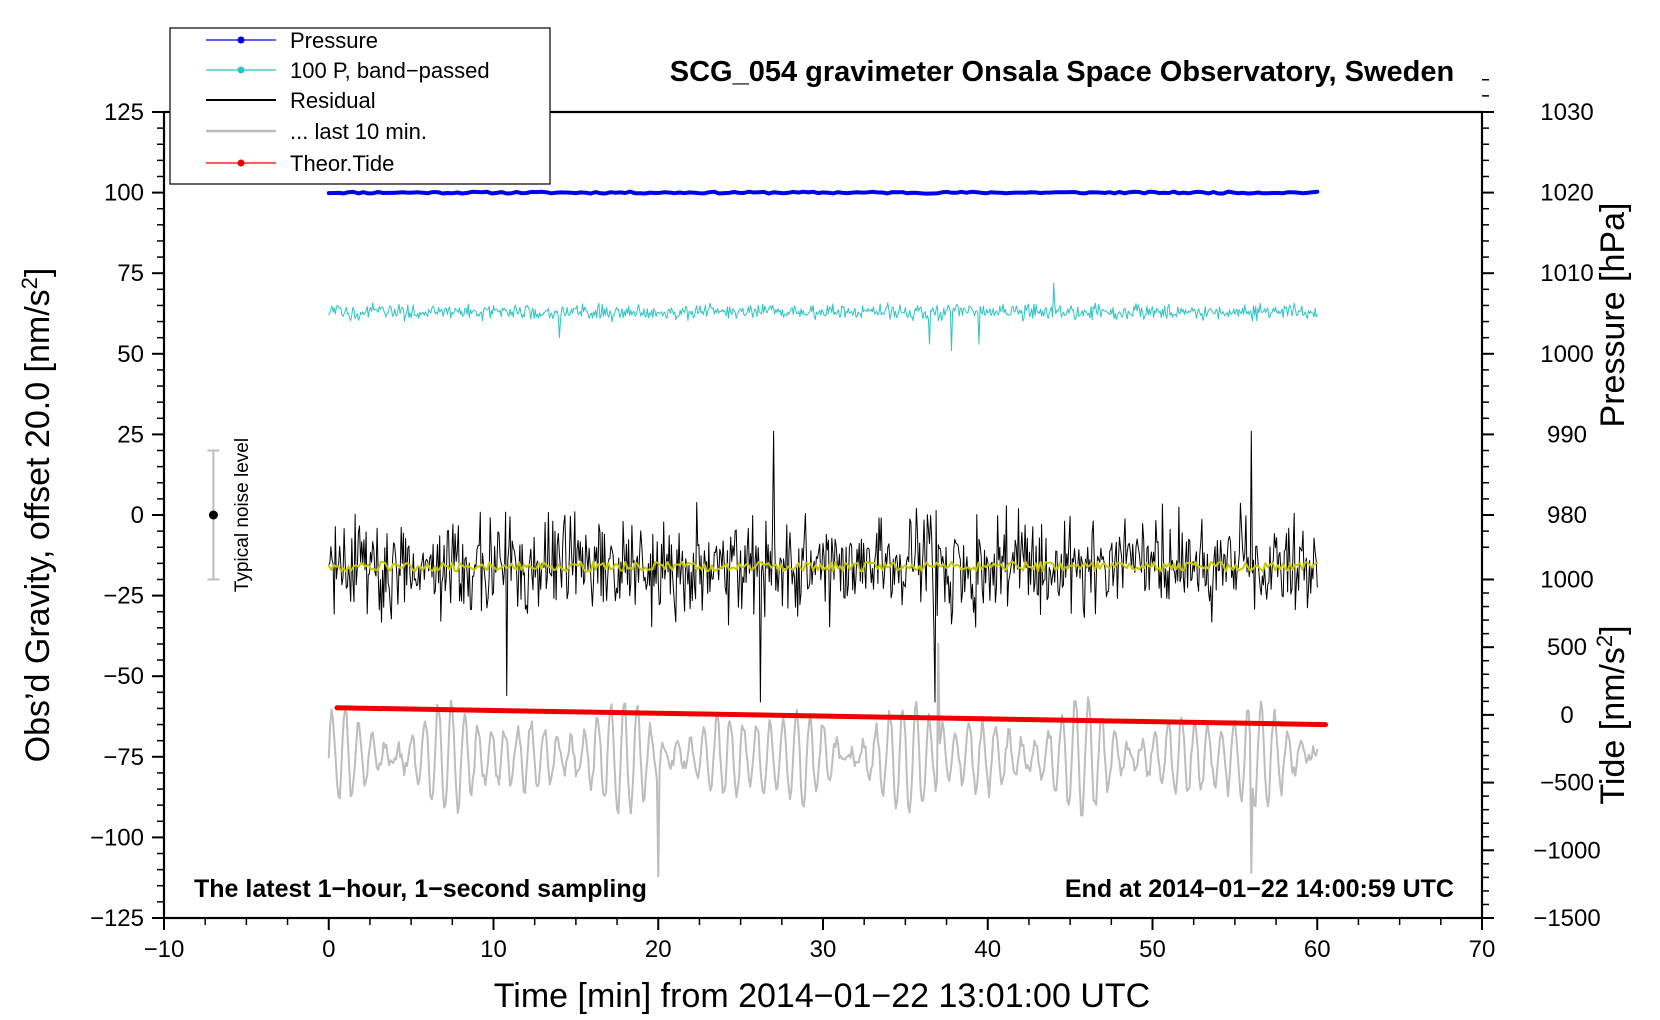 This screenshot has height=1020, width=1660. Describe the element at coordinates (1567, 515) in the screenshot. I see `pressure-tick-label: 980` at that location.